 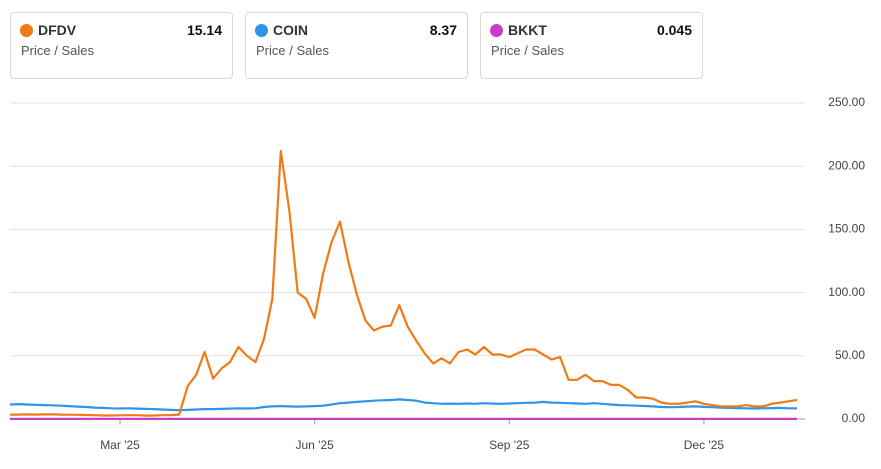 What do you see at coordinates (121, 45) in the screenshot?
I see `legend-card: DFDV 15.14 Price / Sales` at bounding box center [121, 45].